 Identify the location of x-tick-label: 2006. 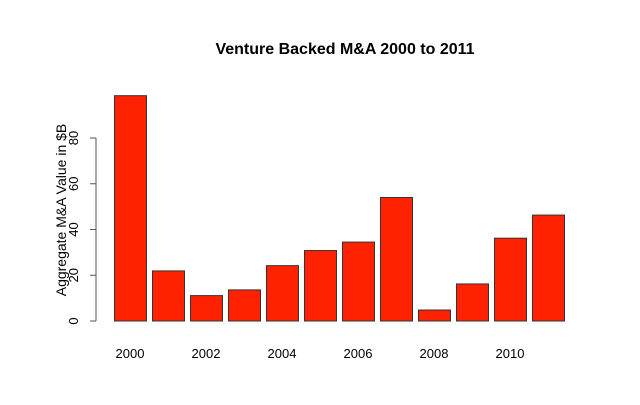
(358, 353).